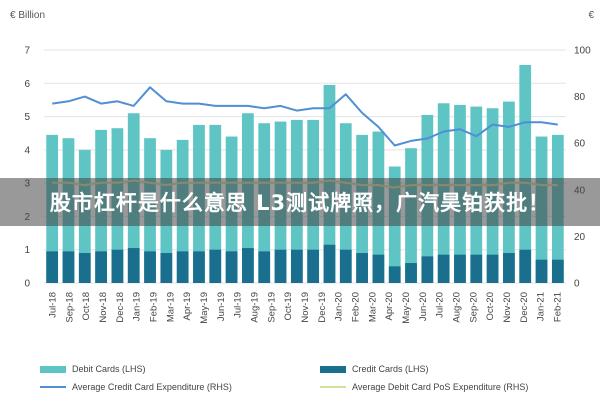 This screenshot has height=400, width=600. What do you see at coordinates (137, 306) in the screenshot?
I see `x-tick-label: Jan-19` at bounding box center [137, 306].